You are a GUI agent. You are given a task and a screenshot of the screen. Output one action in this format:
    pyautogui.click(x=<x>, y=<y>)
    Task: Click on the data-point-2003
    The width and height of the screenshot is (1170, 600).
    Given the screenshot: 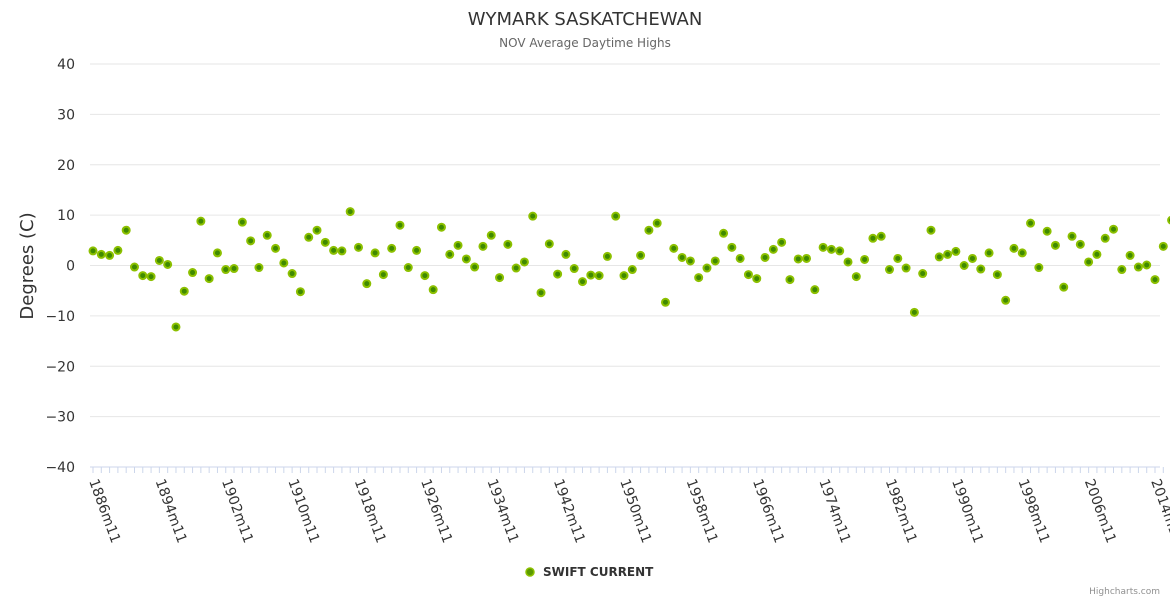 What is the action you would take?
    pyautogui.click(x=1064, y=287)
    